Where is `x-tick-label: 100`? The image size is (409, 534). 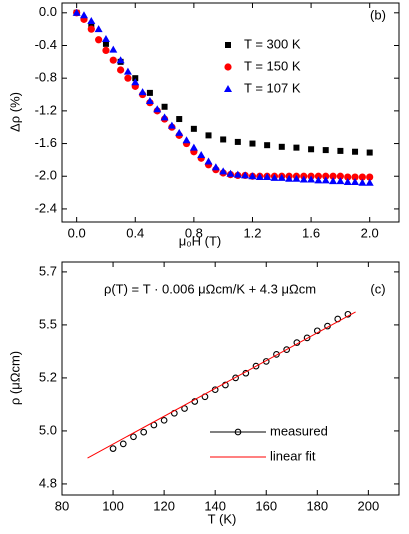
x-tick-label: 100 is located at coordinates (113, 505).